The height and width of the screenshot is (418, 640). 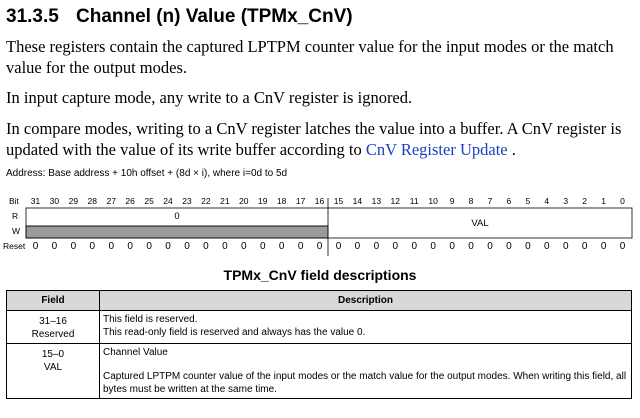 What do you see at coordinates (603, 201) in the screenshot?
I see `bit-number: 1` at bounding box center [603, 201].